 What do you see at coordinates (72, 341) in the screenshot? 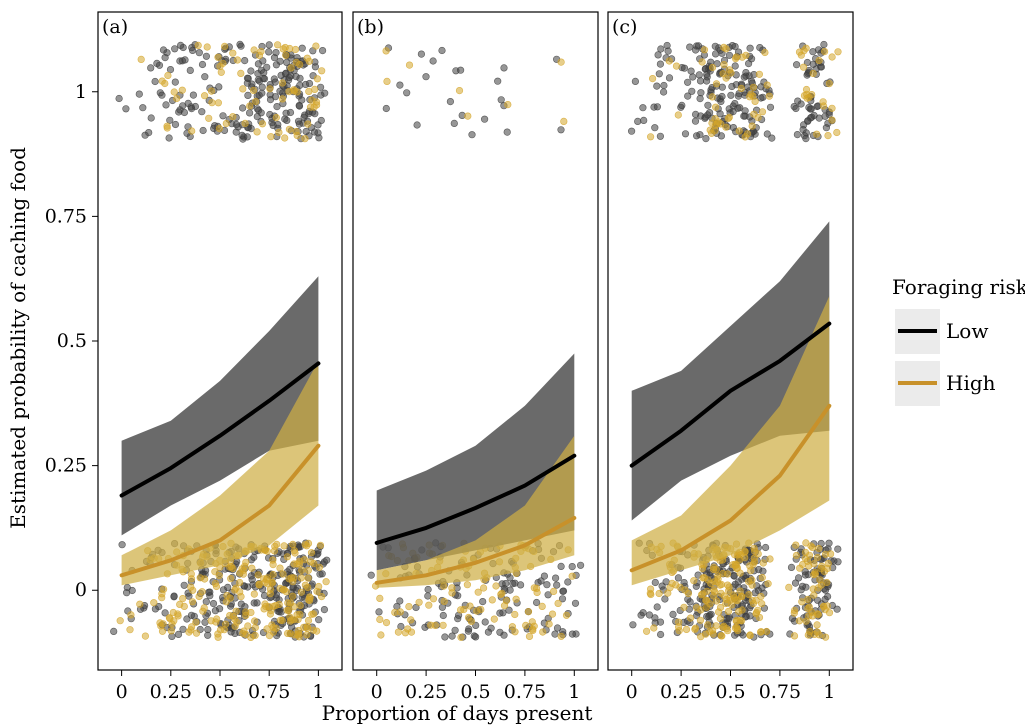
I see `y-tick-label: 0.5` at bounding box center [72, 341].